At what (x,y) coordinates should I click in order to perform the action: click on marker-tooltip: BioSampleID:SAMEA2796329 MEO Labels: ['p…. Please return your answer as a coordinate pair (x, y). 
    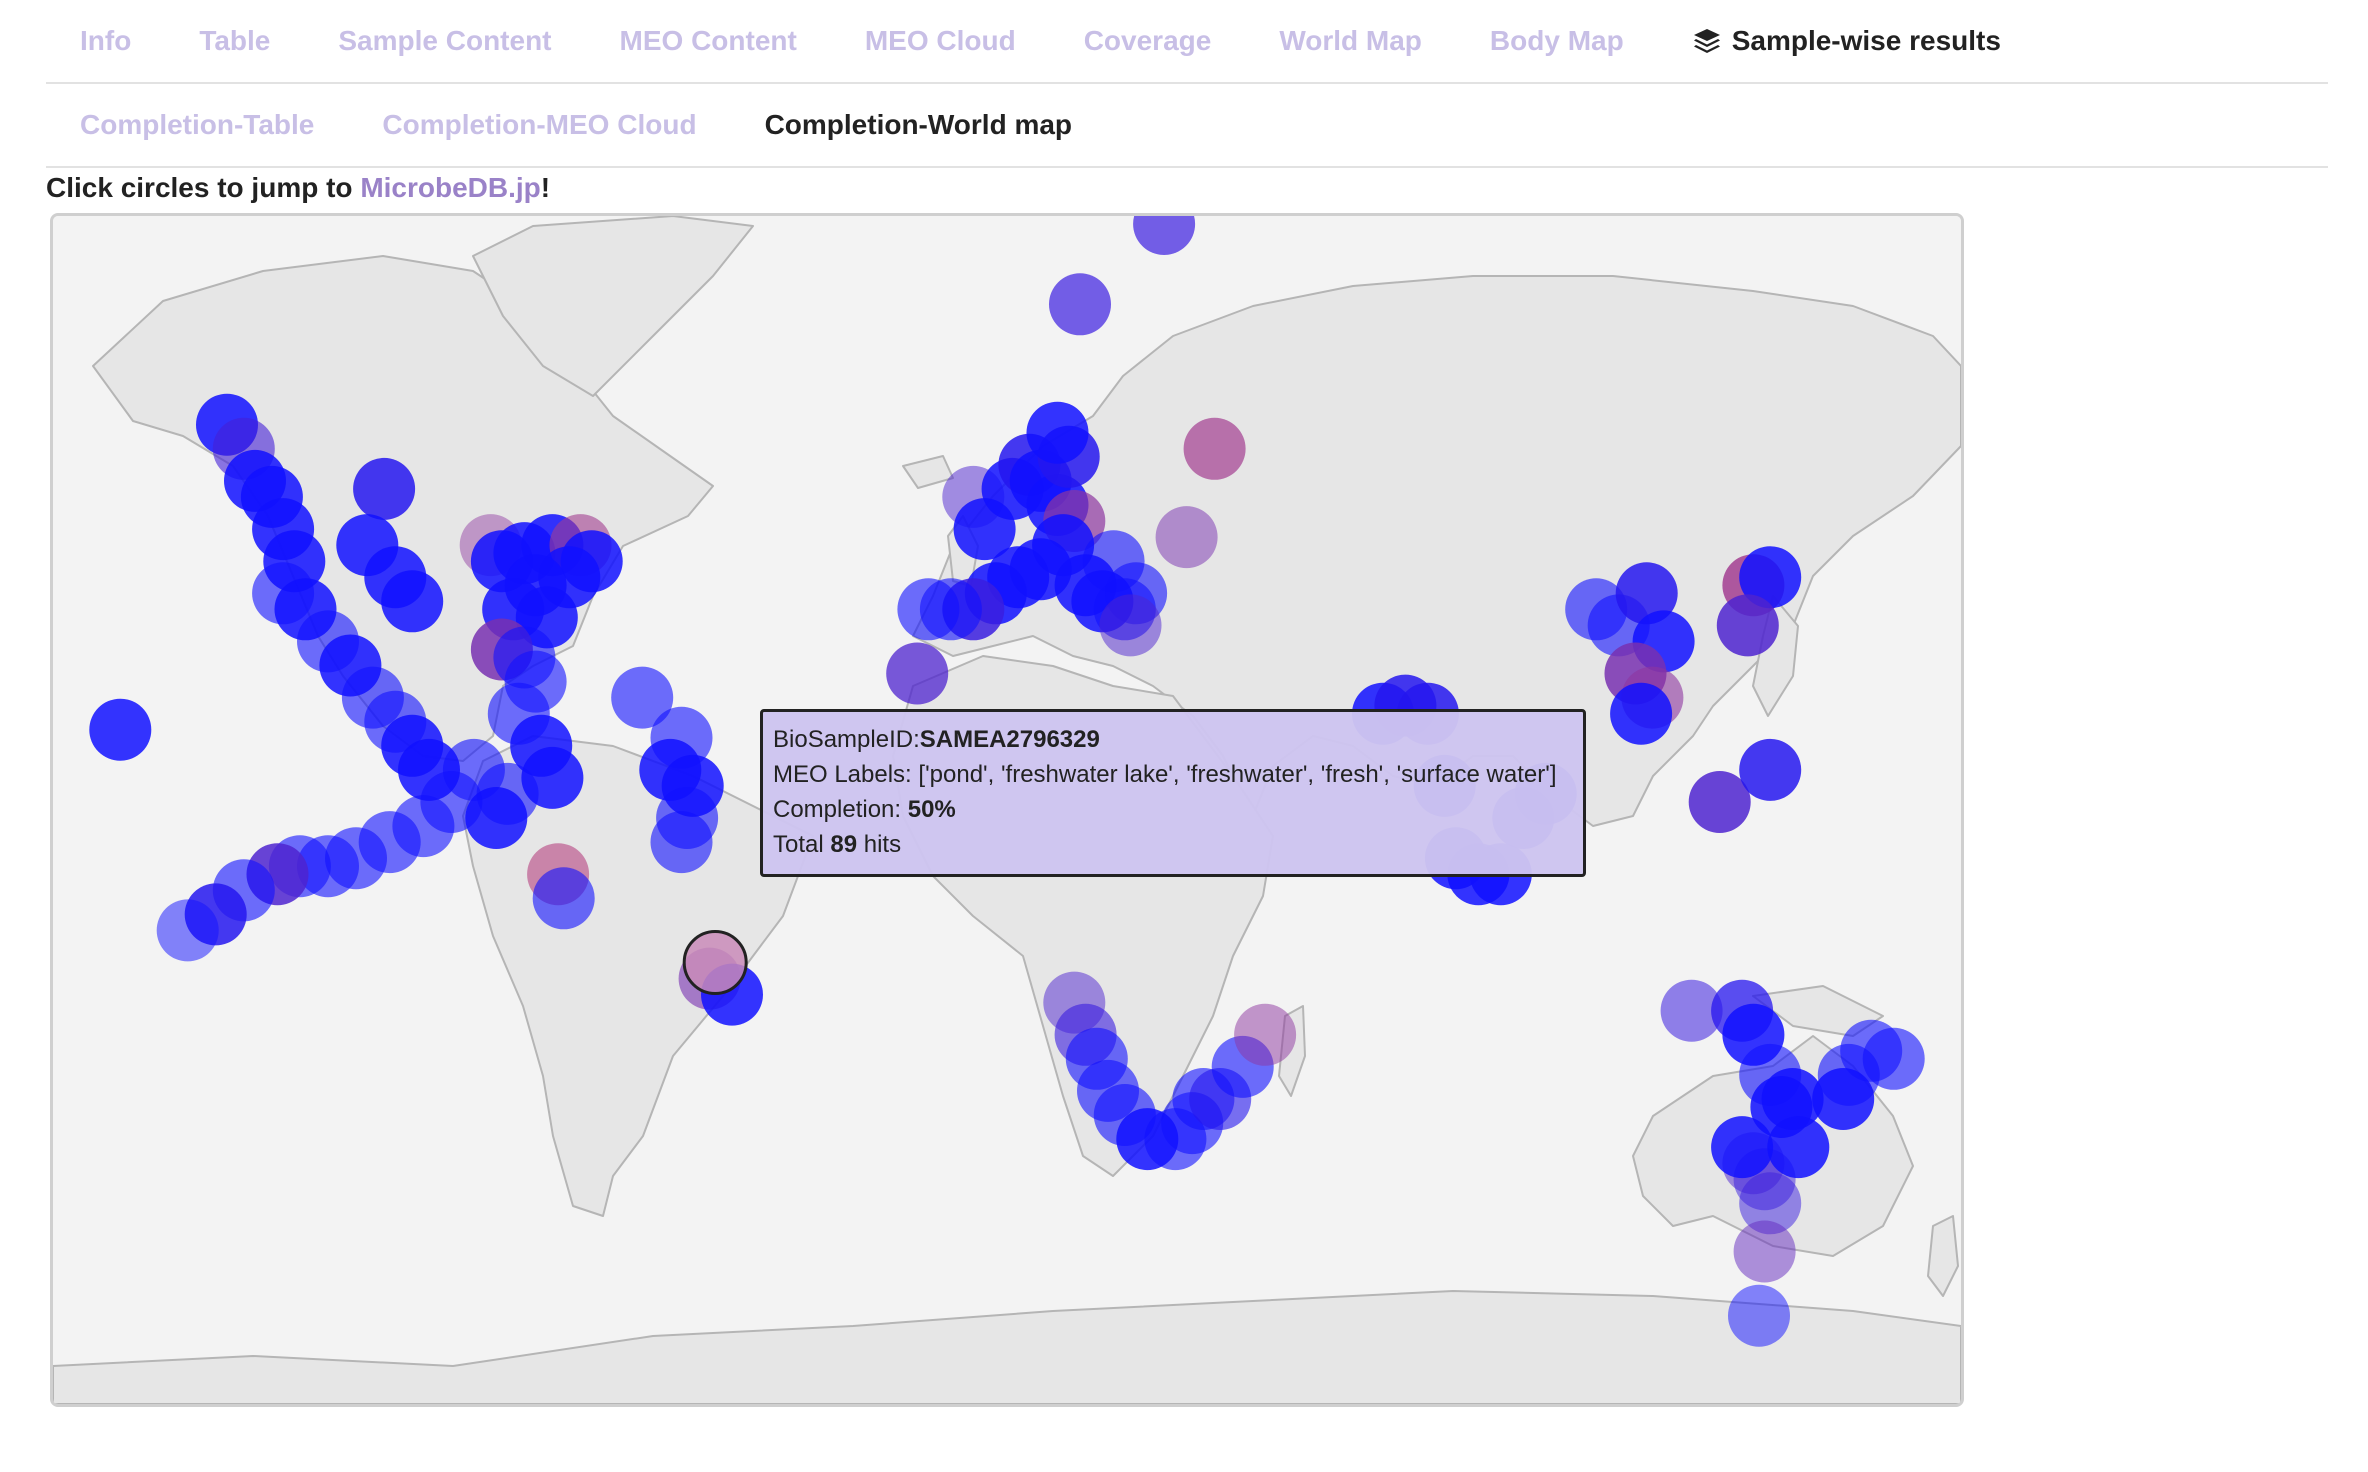
    Looking at the image, I should click on (1173, 793).